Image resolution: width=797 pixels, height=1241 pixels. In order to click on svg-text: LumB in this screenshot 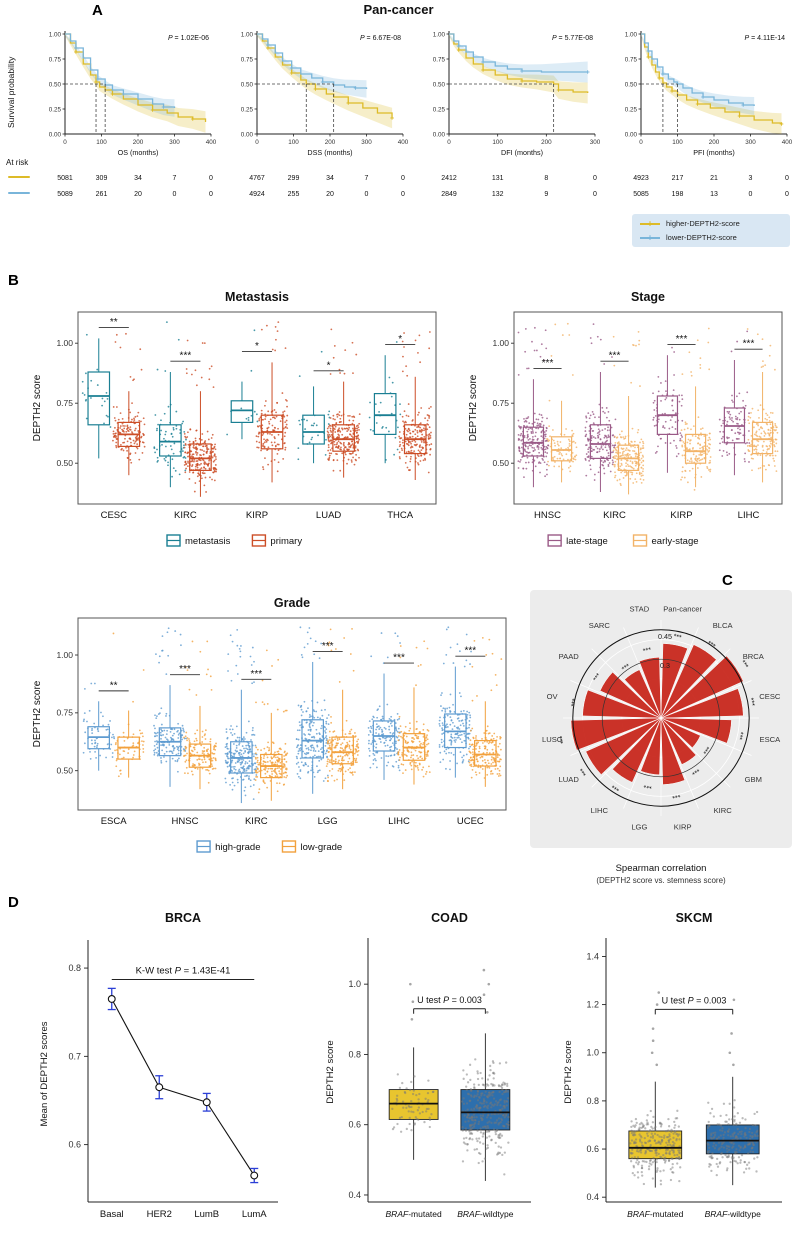, I will do `click(206, 1214)`.